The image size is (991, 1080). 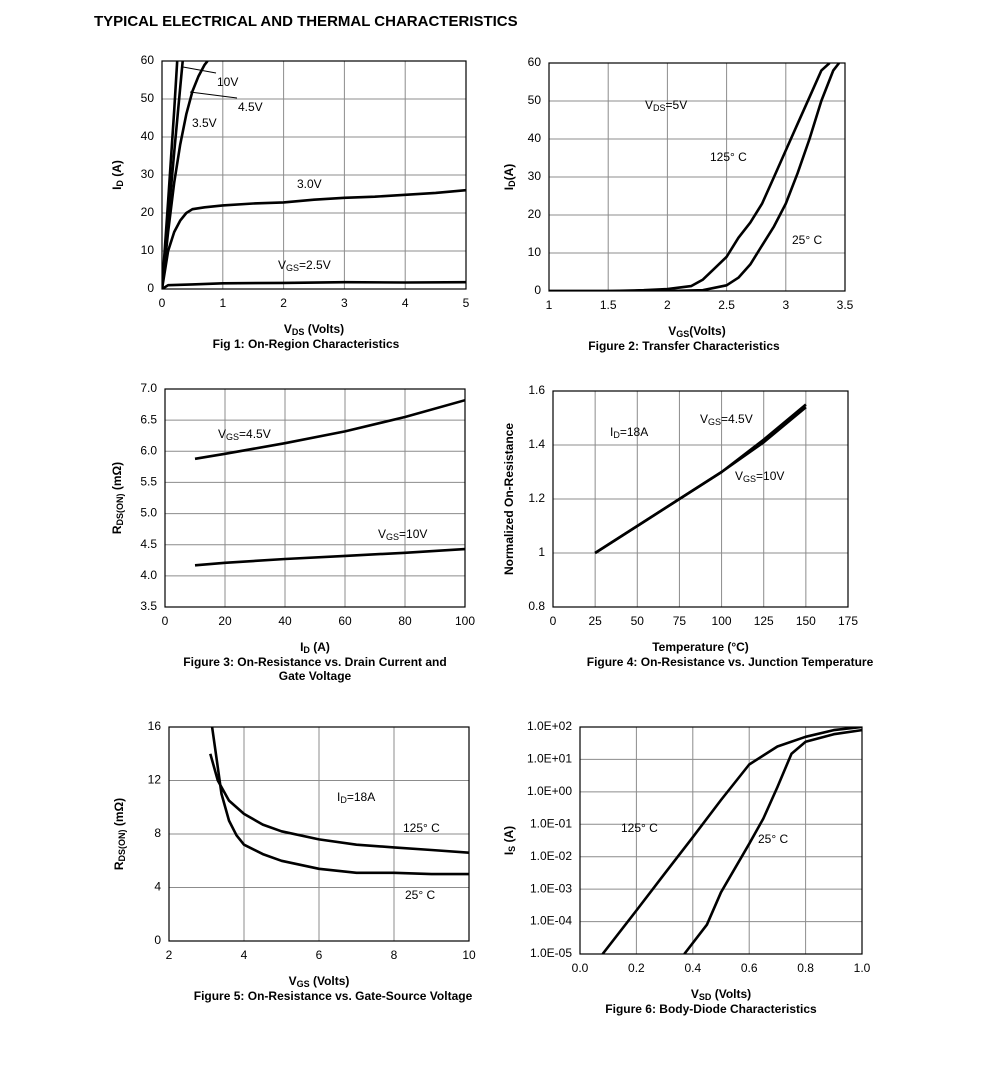 I want to click on y-axis-label: ID (A), so click(x=117, y=175).